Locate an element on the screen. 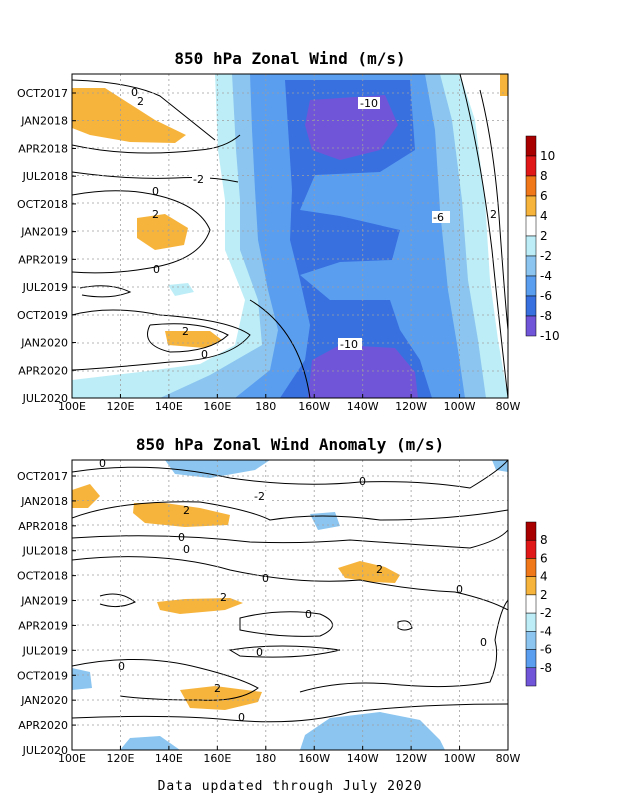  p2-clabel-5: 0 is located at coordinates (186, 549).